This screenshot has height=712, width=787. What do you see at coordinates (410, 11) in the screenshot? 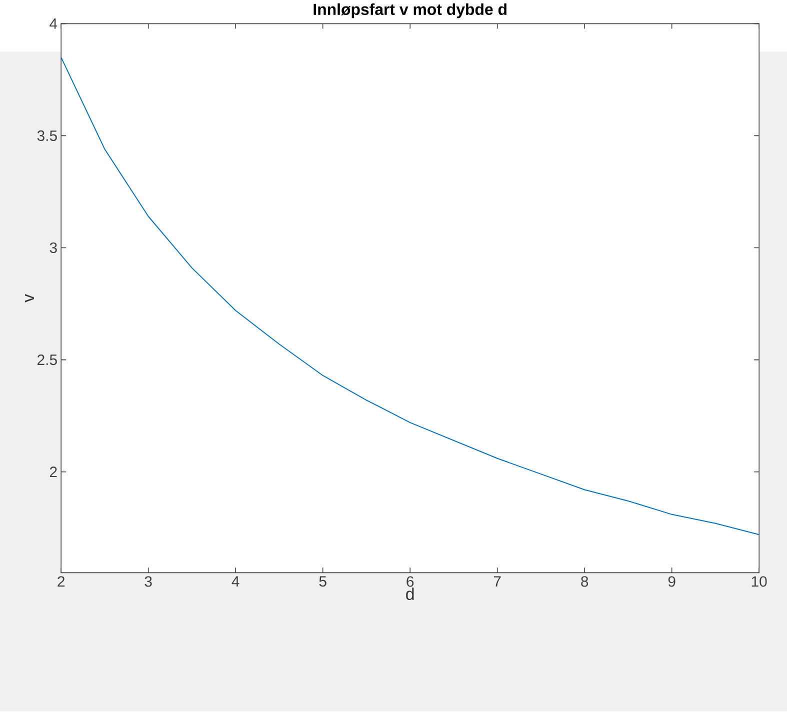
I see `chart-title: Innløpsfart v mot dybde d` at bounding box center [410, 11].